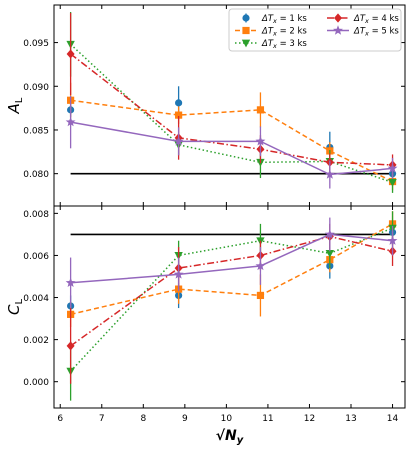  What do you see at coordinates (15, 307) in the screenshot?
I see `y-axis-label: CL` at bounding box center [15, 307].